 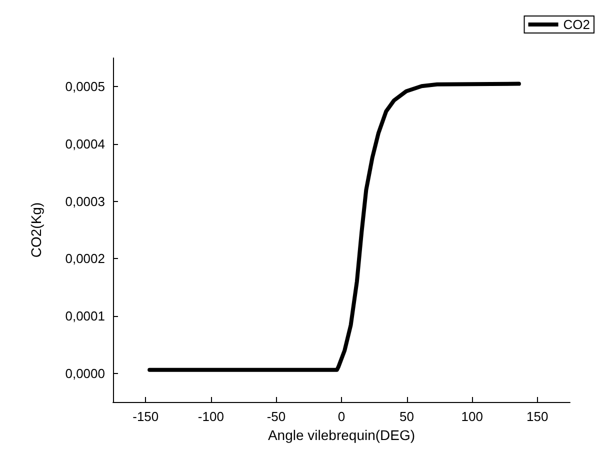 What do you see at coordinates (472, 416) in the screenshot?
I see `x-tick-label: 100` at bounding box center [472, 416].